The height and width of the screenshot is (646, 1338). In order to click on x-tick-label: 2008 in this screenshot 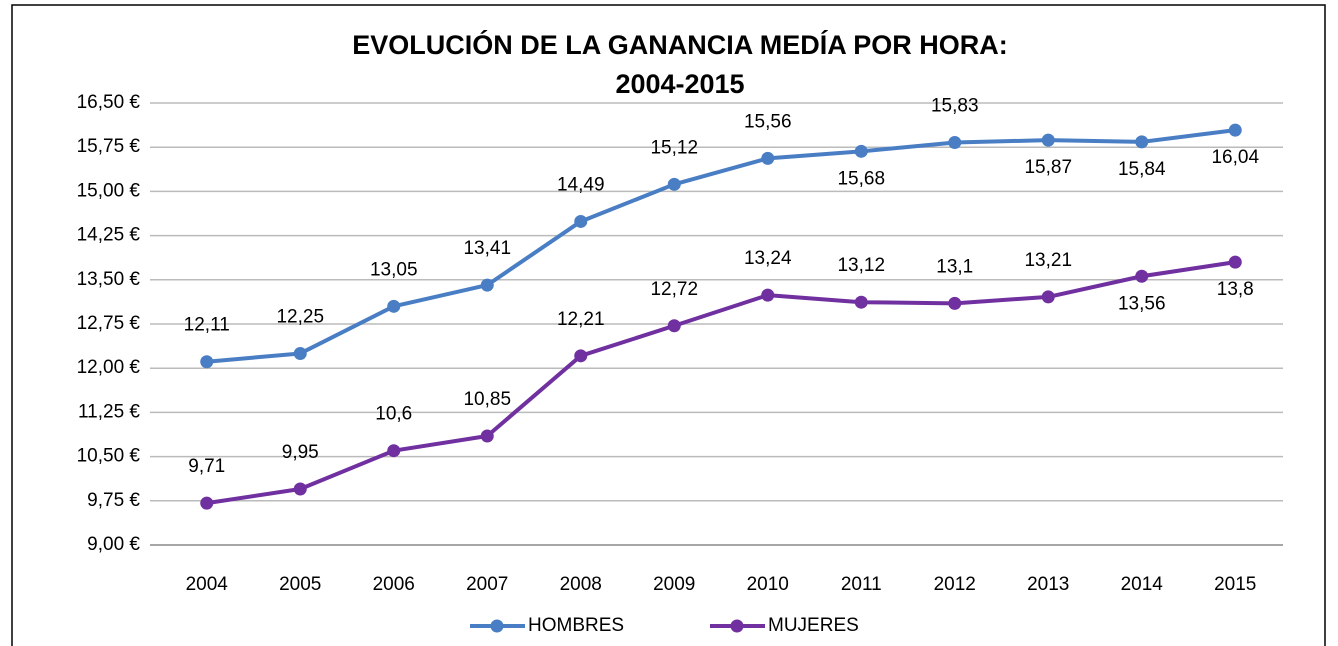, I will do `click(581, 584)`.